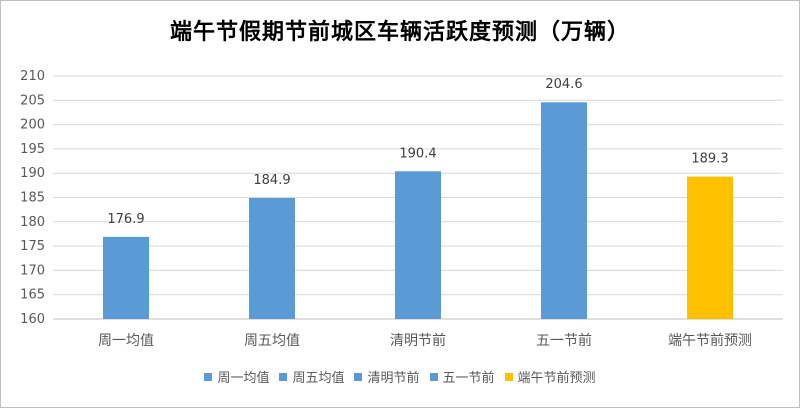  I want to click on legend-item: 五一节前, so click(462, 376).